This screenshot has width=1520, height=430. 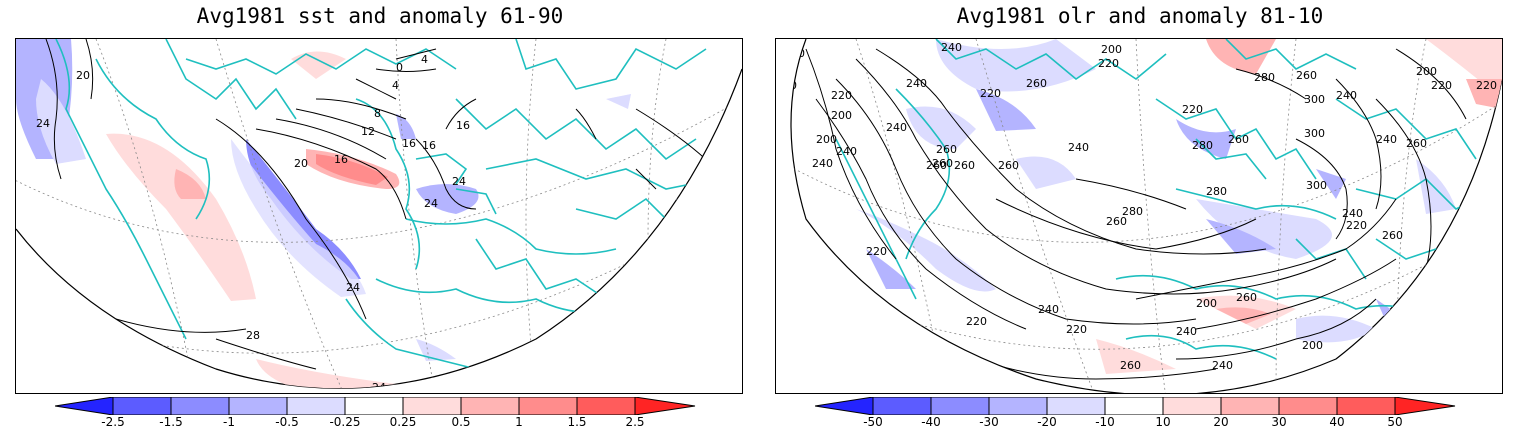 What do you see at coordinates (1337, 422) in the screenshot?
I see `colorbar-tick: 40` at bounding box center [1337, 422].